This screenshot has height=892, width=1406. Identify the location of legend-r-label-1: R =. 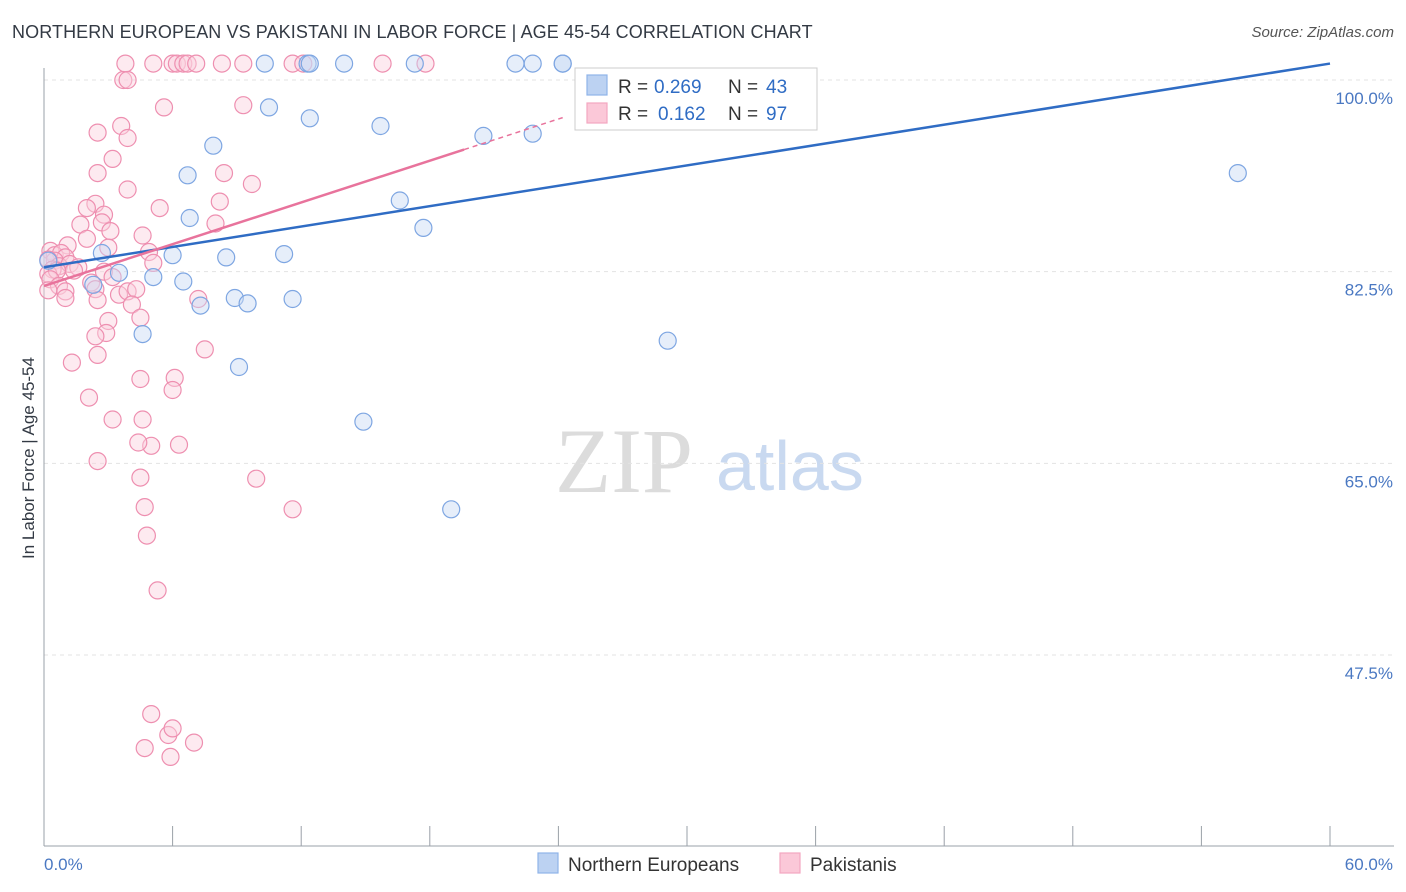
(633, 87).